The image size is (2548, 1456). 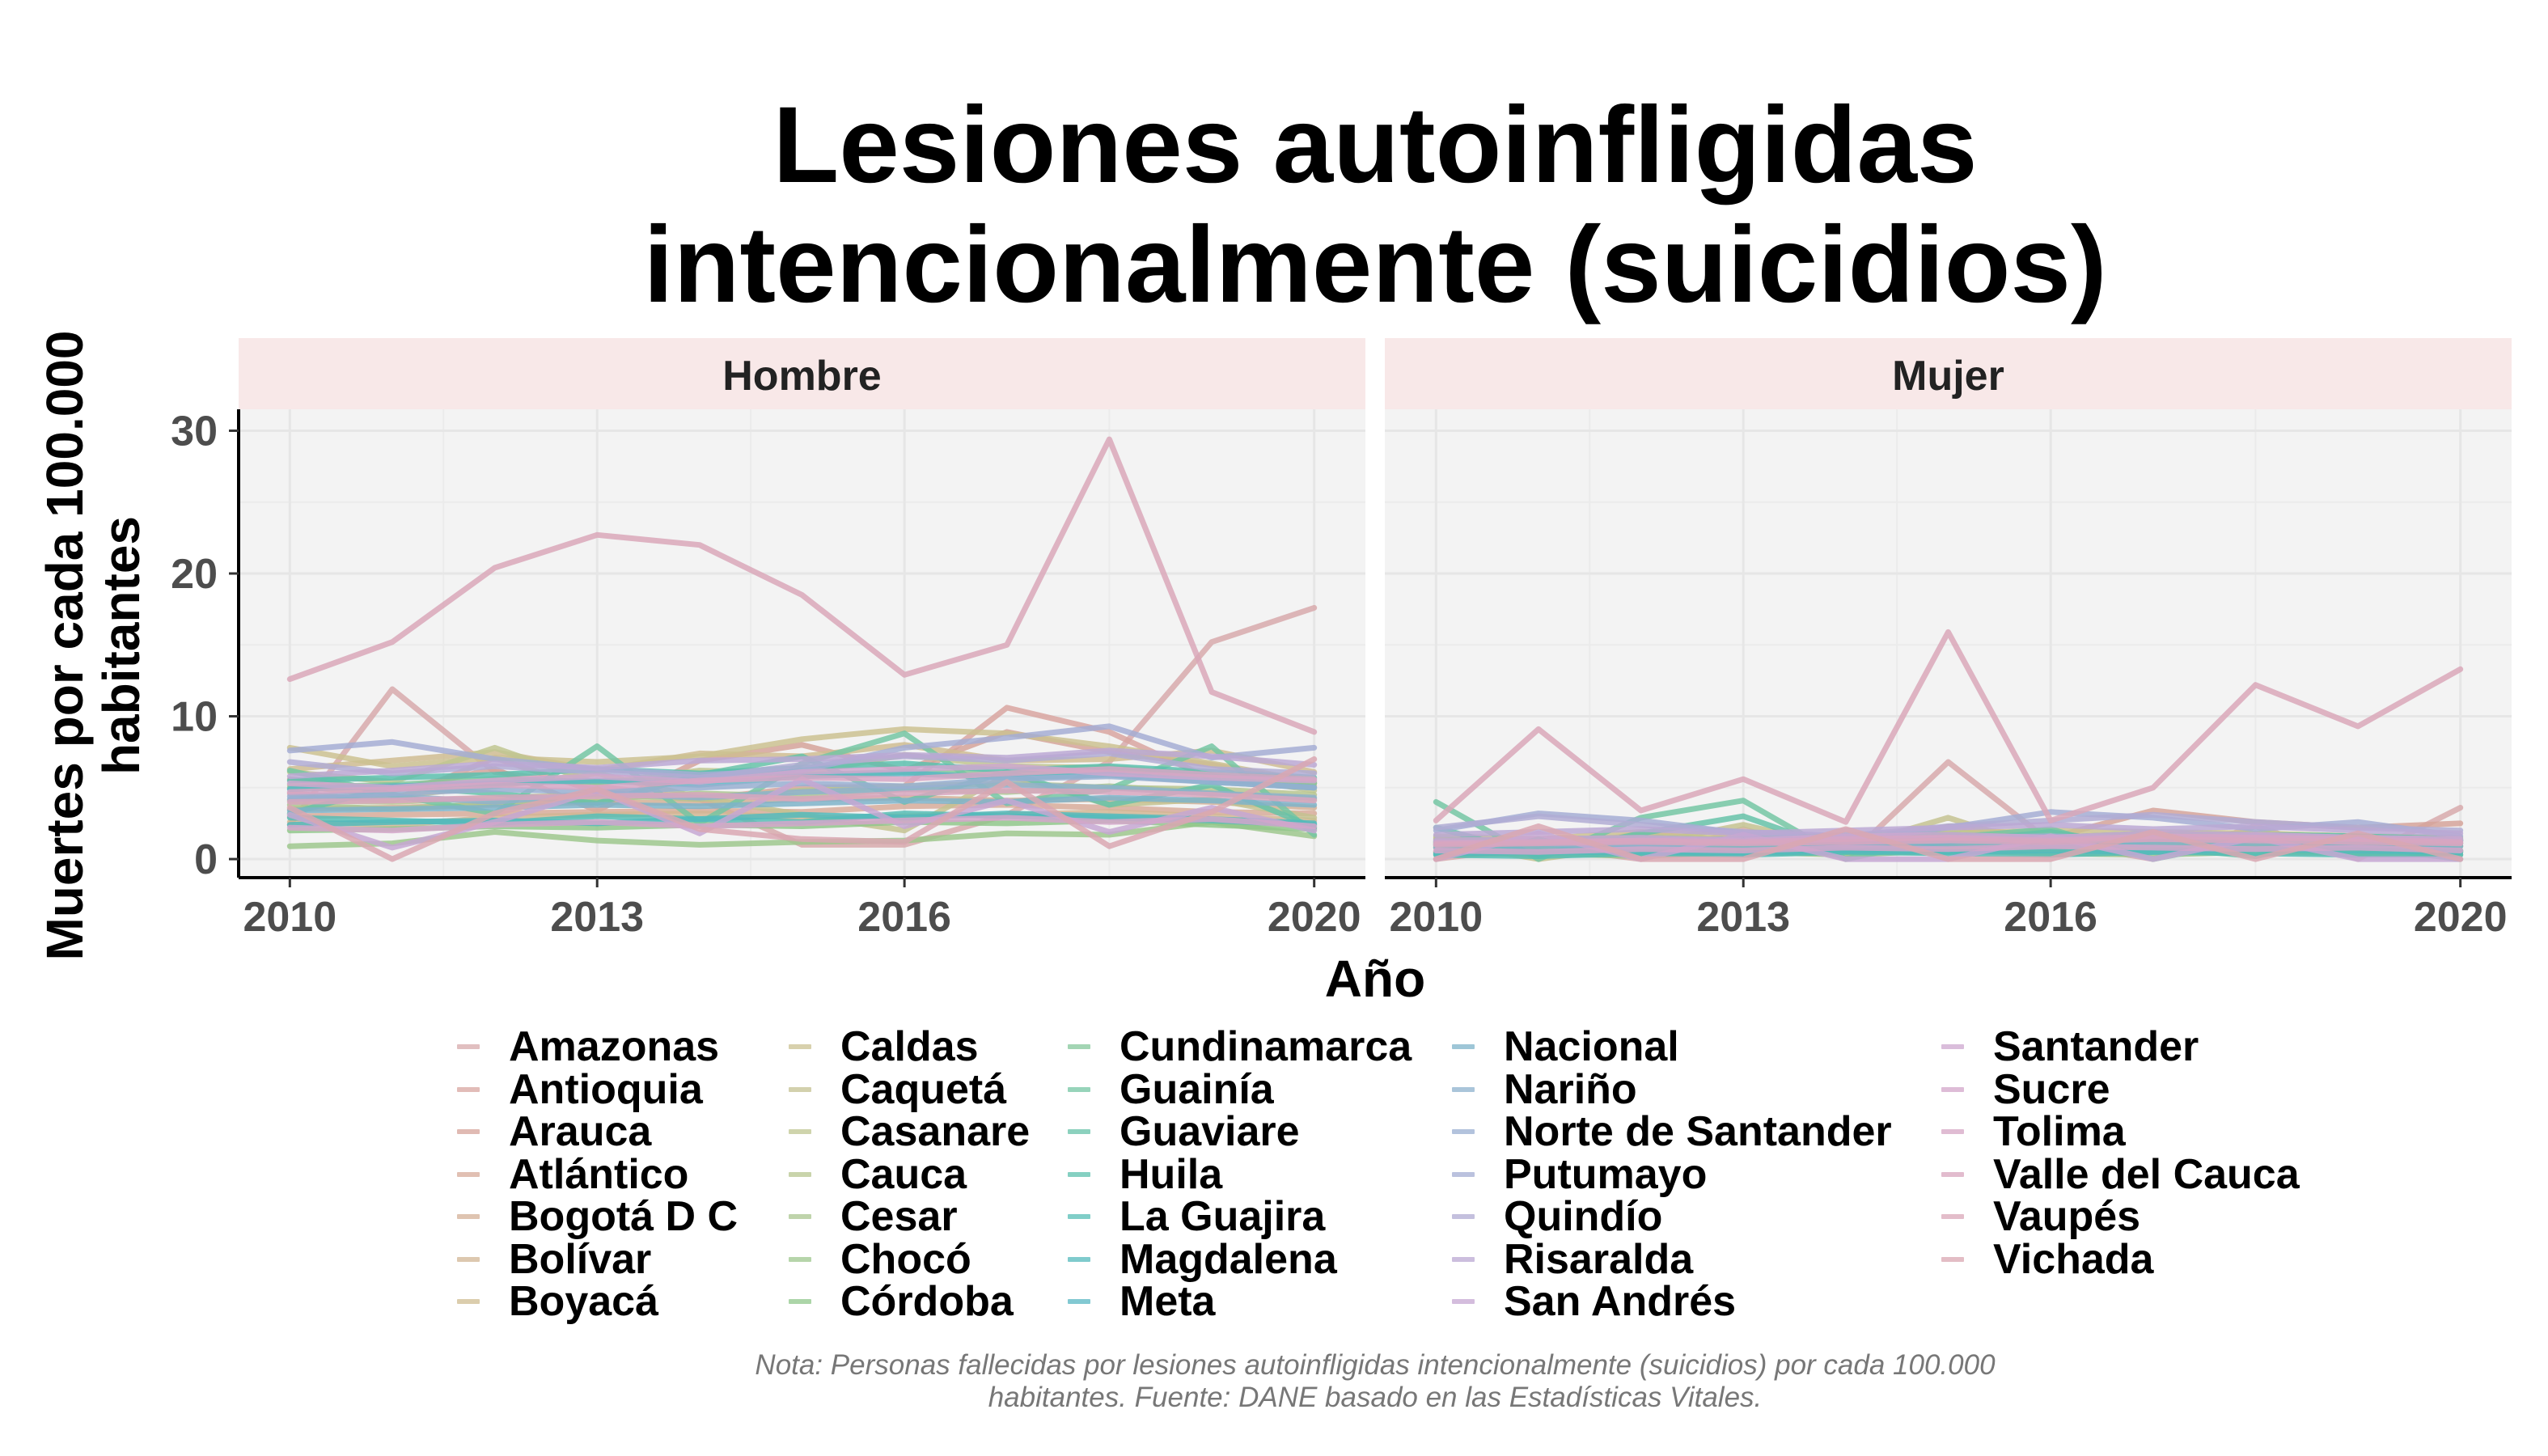 I want to click on legend-item: Meta, so click(x=1240, y=1302).